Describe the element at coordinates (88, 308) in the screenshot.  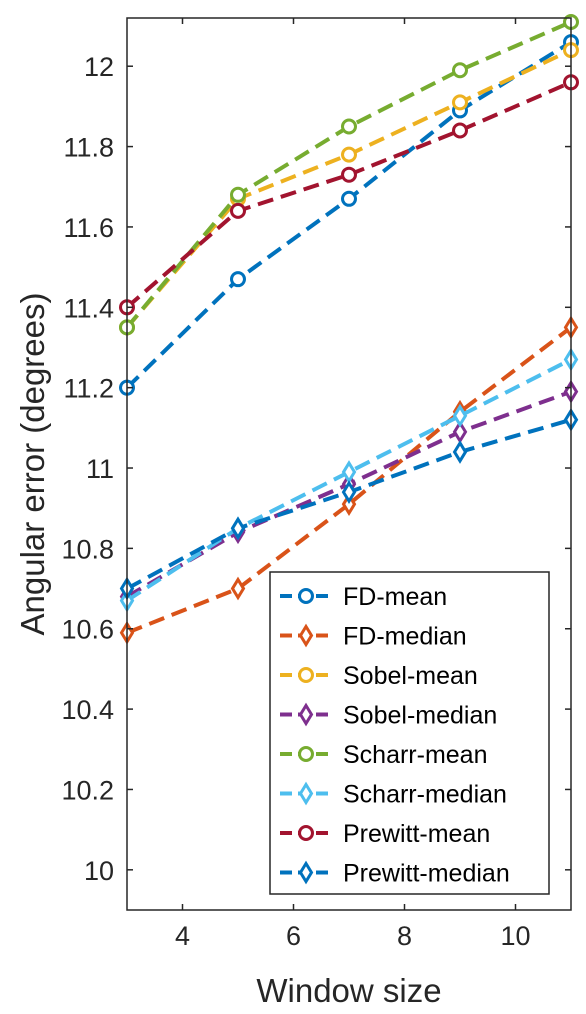
I see `y-tick-label: 11.4` at that location.